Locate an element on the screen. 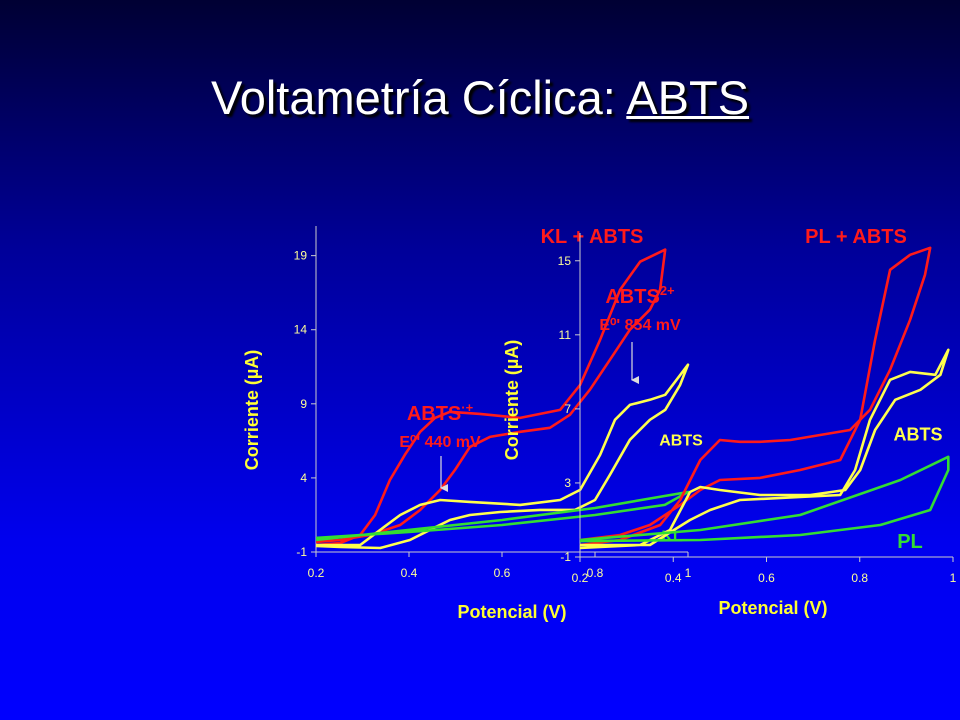  title-underlined: ABTS is located at coordinates (688, 97).